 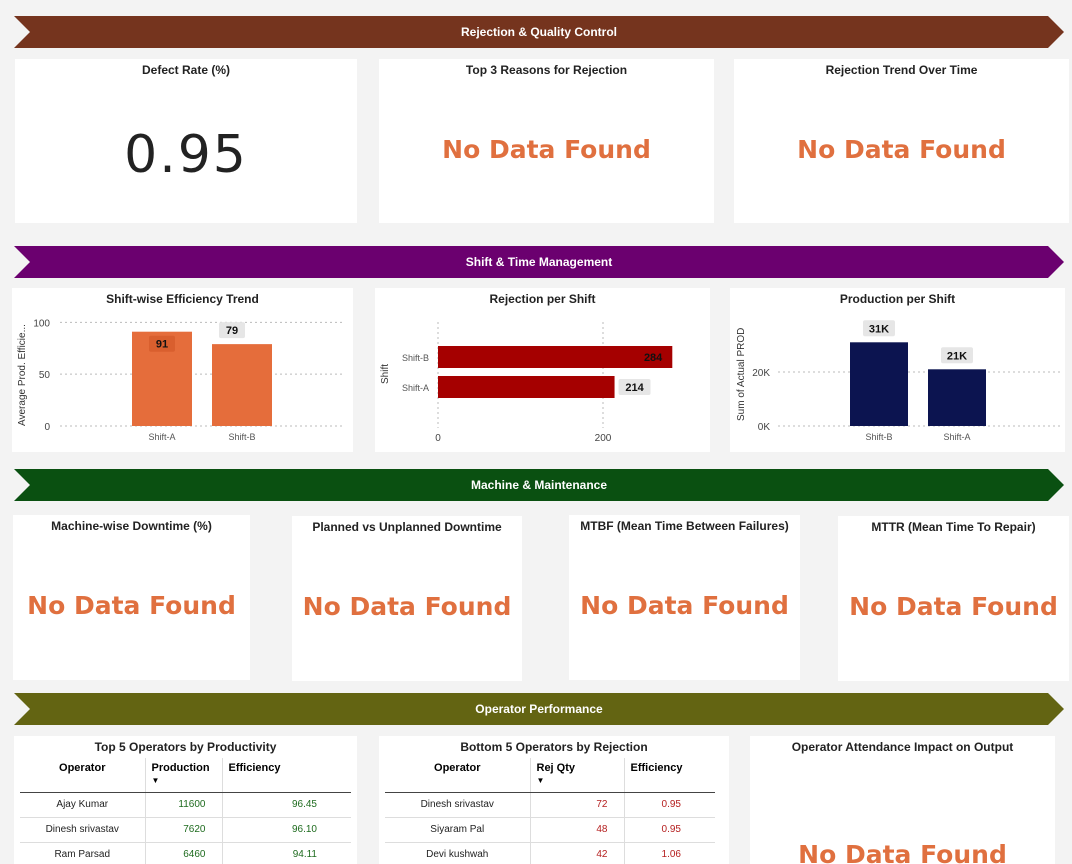 I want to click on value-cell: 72, so click(x=576, y=805).